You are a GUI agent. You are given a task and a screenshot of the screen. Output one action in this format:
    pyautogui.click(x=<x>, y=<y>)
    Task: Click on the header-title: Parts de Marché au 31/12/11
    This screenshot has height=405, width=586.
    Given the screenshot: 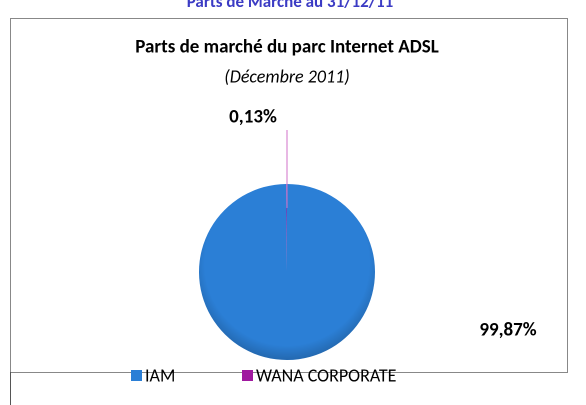 What is the action you would take?
    pyautogui.click(x=290, y=6)
    